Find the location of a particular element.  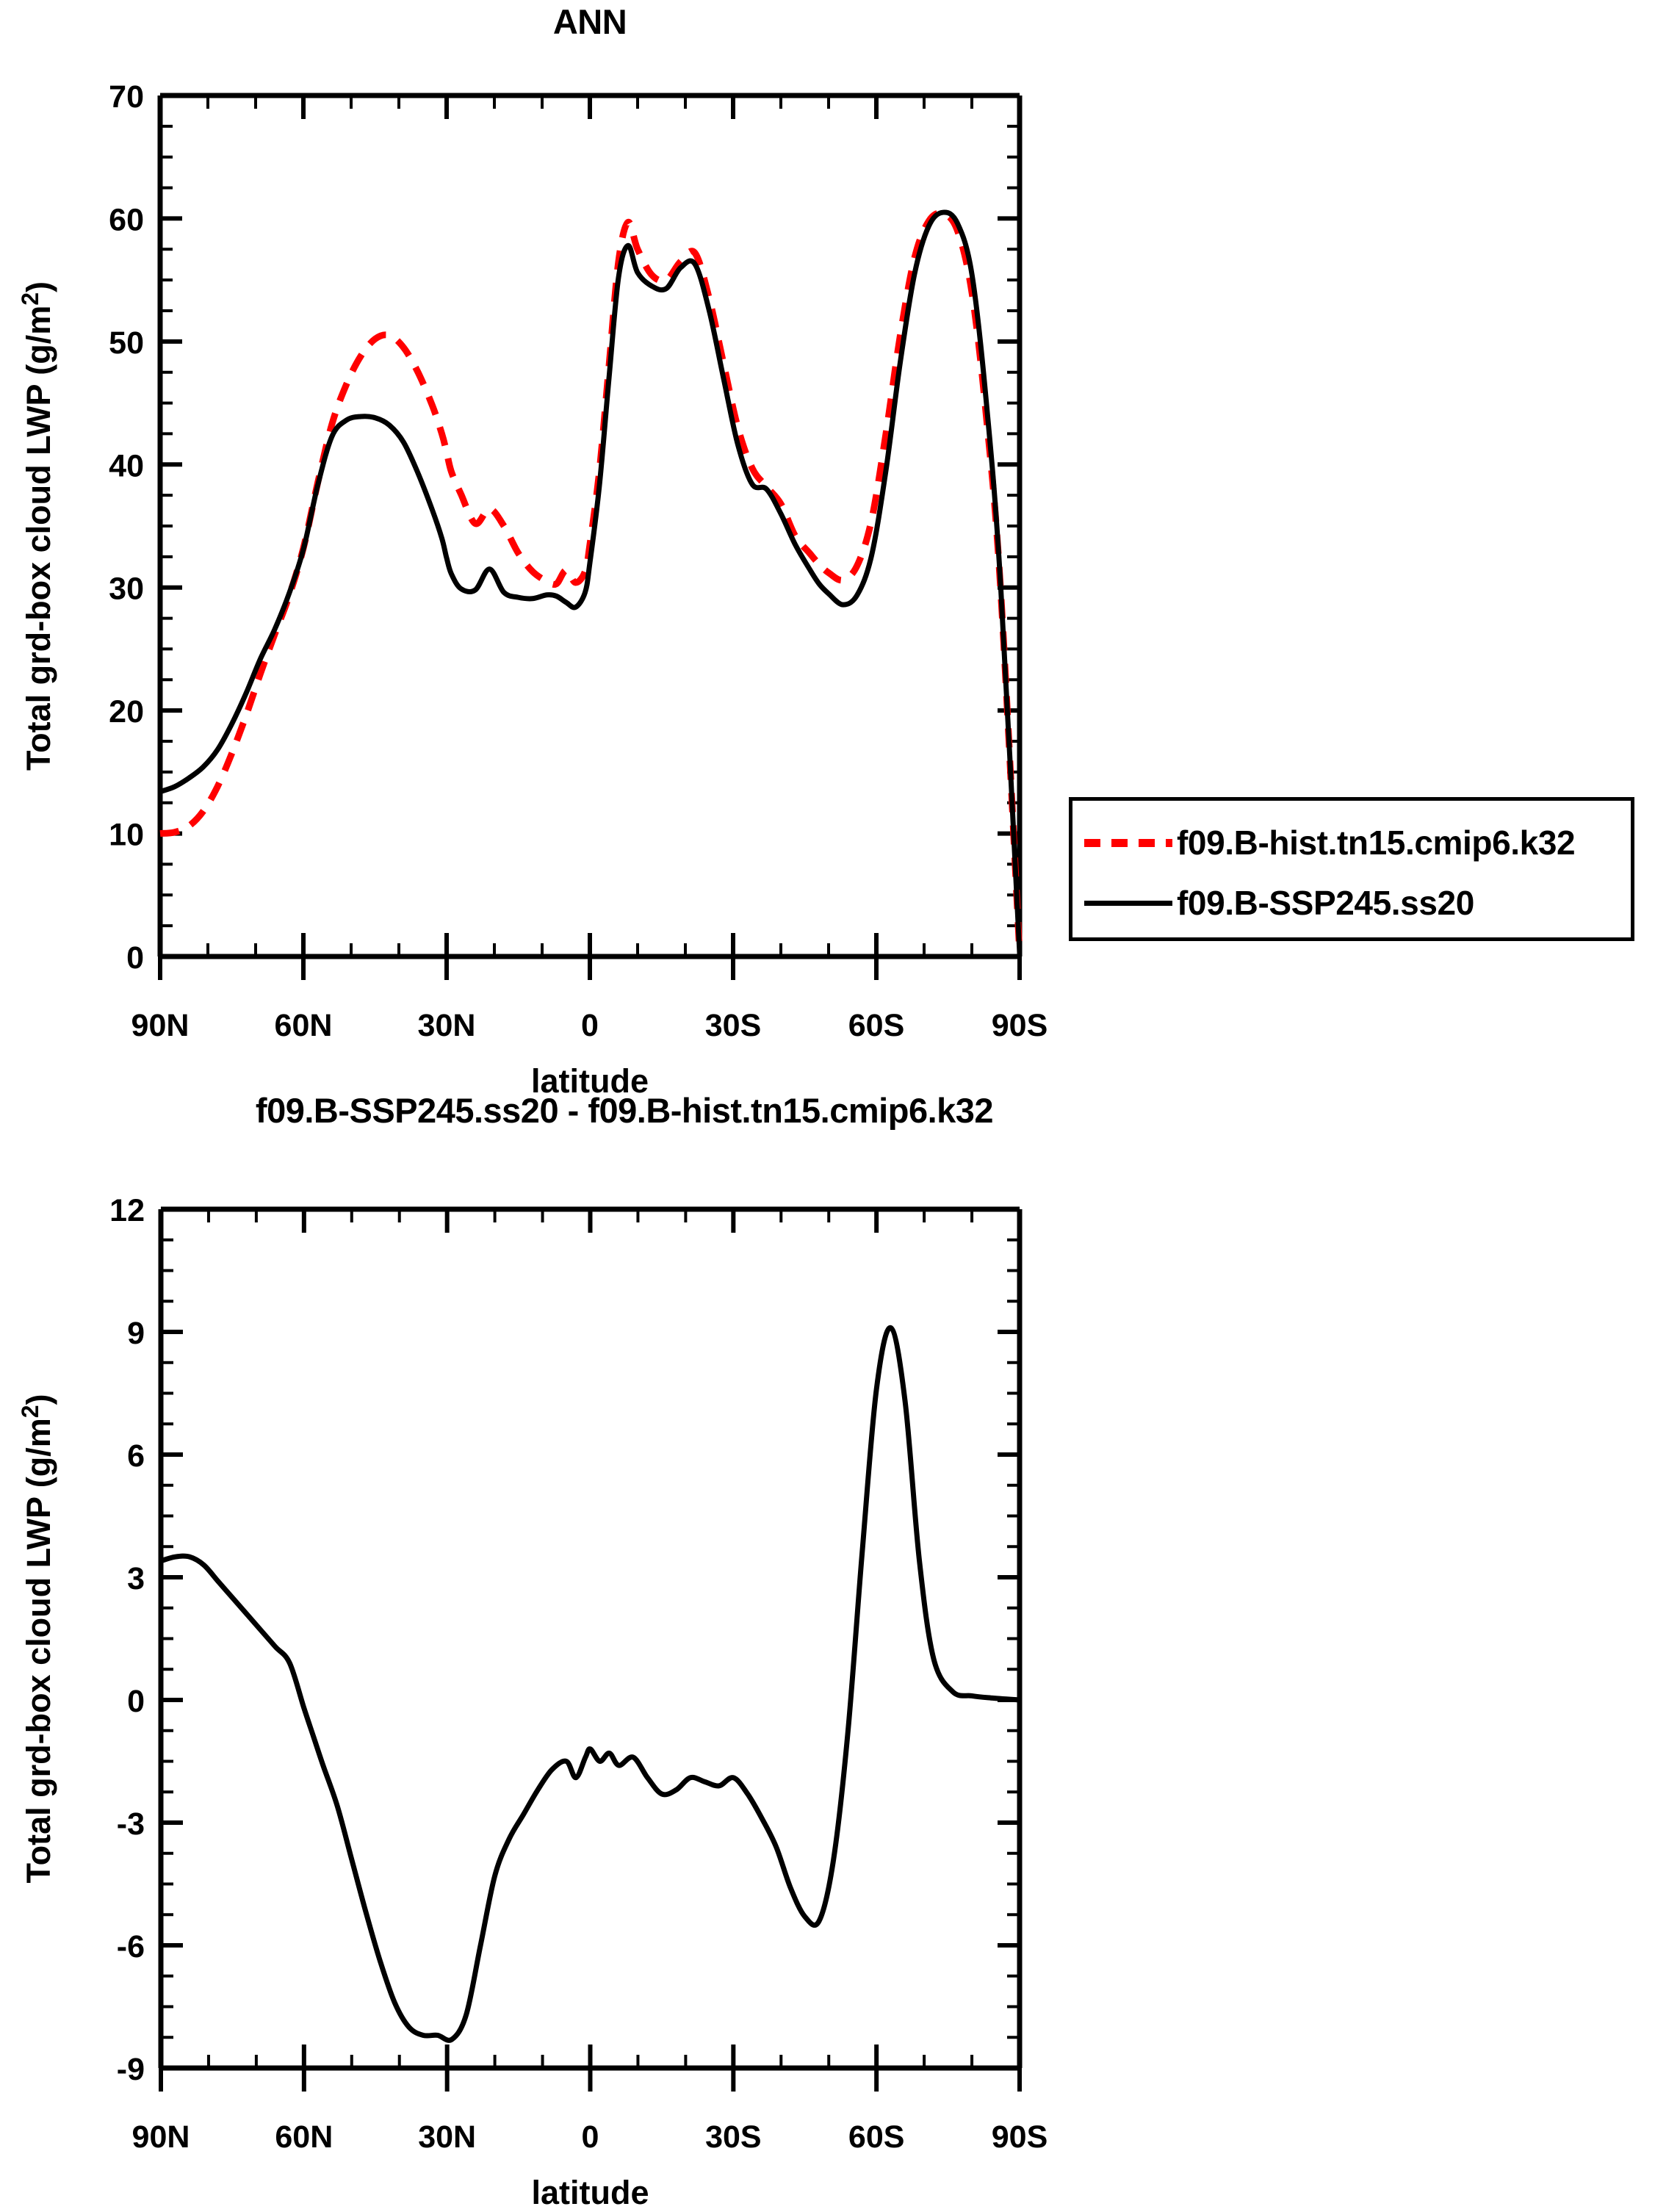

legend-swatch-solid-line-icon is located at coordinates (1128, 903).